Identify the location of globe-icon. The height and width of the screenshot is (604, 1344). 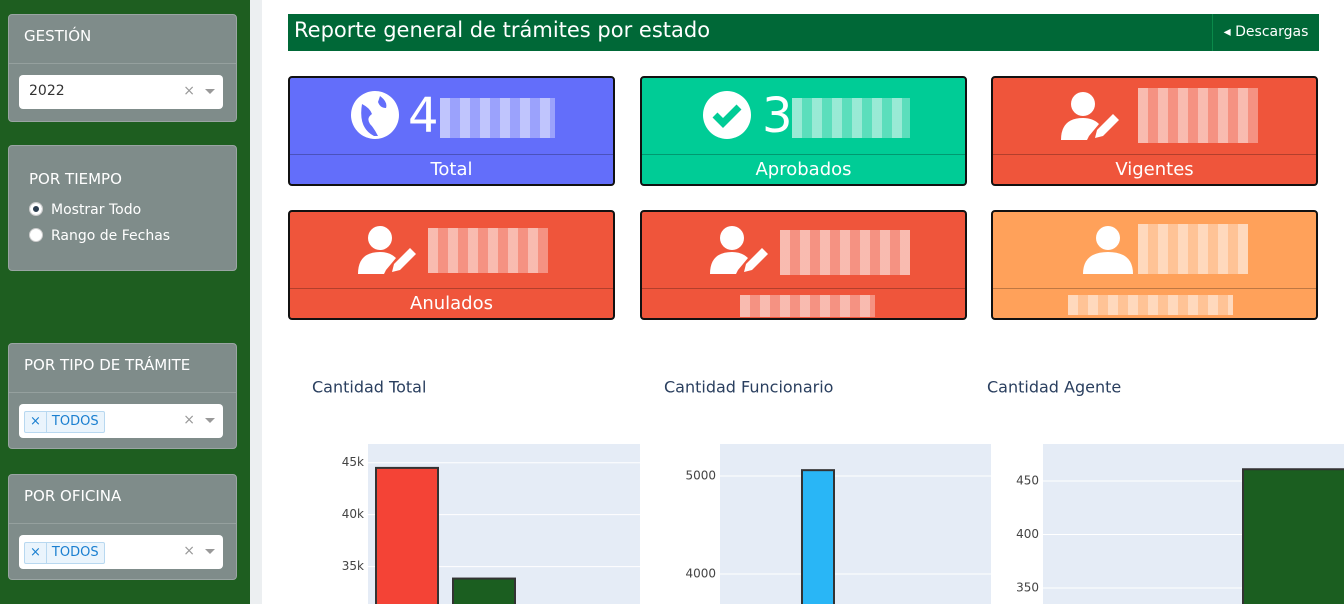
(375, 115).